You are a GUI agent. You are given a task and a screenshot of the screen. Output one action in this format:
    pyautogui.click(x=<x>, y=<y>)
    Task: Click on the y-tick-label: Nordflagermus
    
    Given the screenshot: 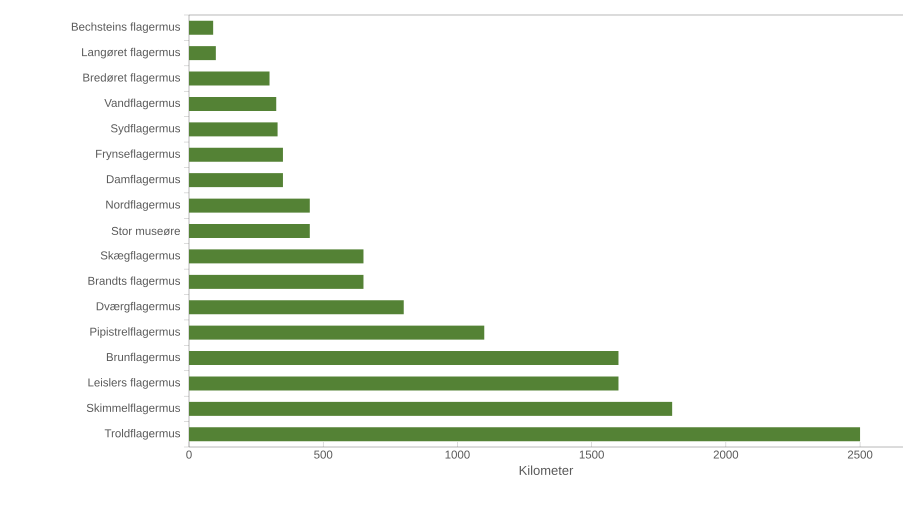 What is the action you would take?
    pyautogui.click(x=143, y=205)
    